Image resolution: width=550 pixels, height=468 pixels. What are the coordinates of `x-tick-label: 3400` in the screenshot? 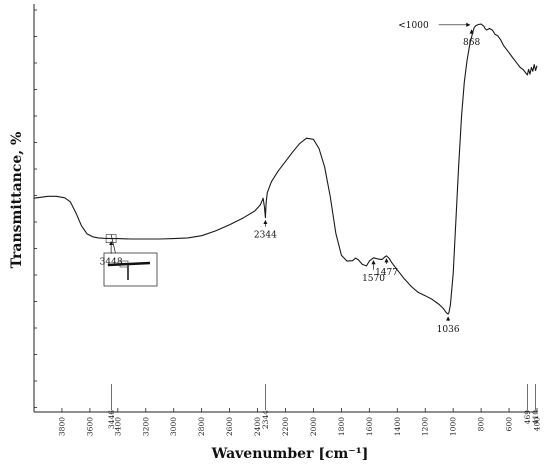 It's located at (117, 426).